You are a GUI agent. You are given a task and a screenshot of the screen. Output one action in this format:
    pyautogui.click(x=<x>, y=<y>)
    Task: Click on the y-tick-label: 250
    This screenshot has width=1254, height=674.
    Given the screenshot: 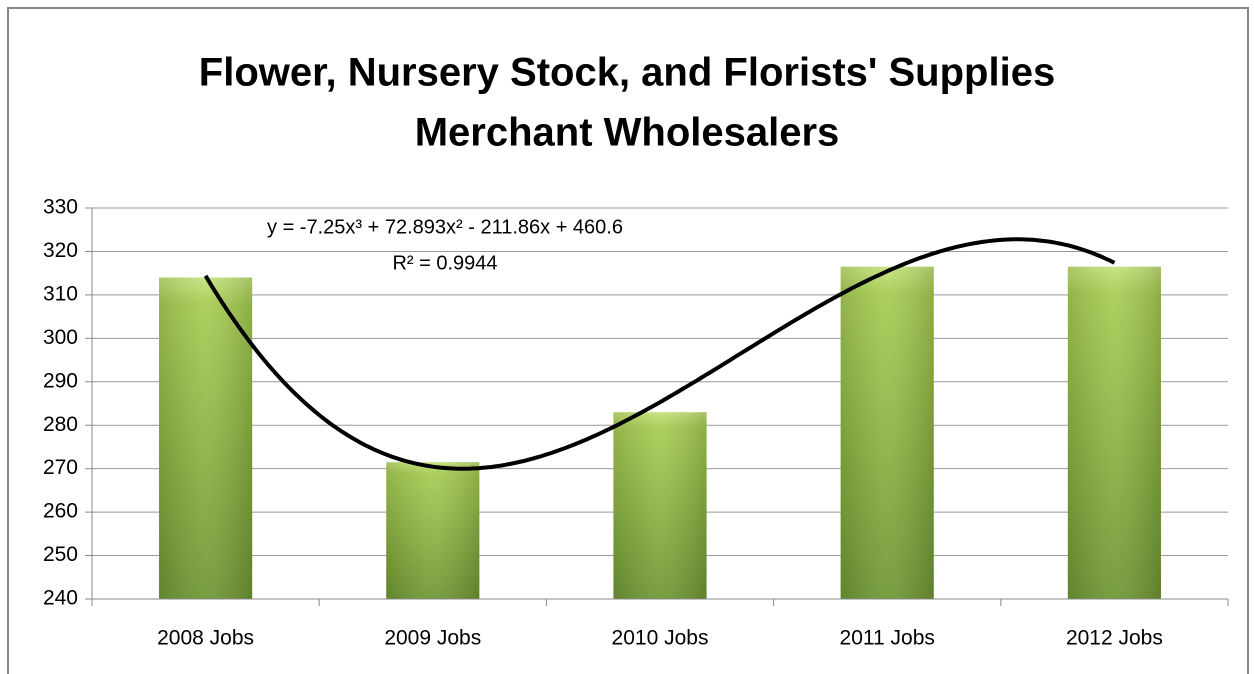 What is the action you would take?
    pyautogui.click(x=60, y=554)
    